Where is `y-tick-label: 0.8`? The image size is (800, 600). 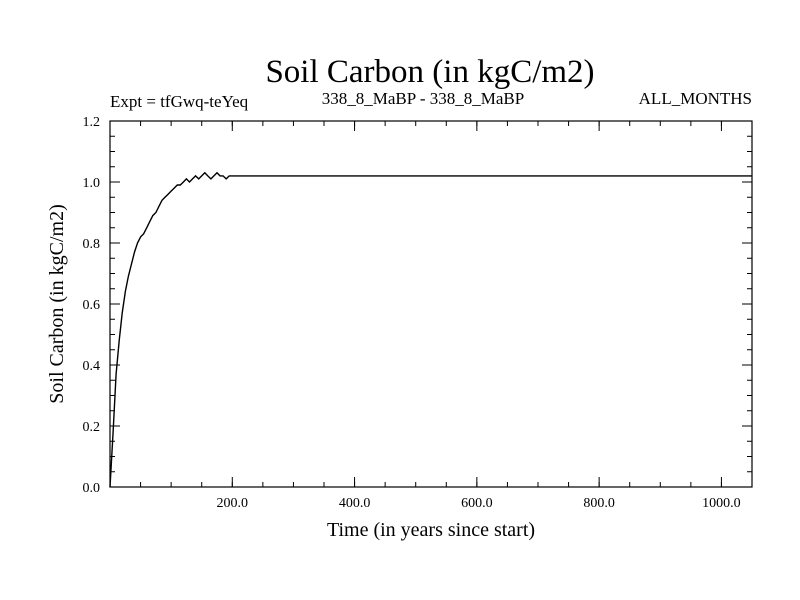
y-tick-label: 0.8 is located at coordinates (92, 244).